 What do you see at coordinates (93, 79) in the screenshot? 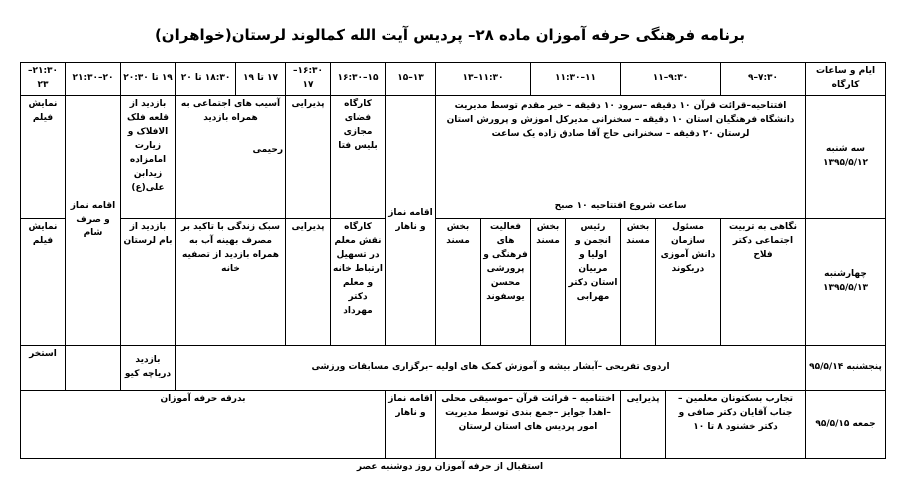
I see `header-cell: ۲۰–۲۱:۳۰` at bounding box center [93, 79].